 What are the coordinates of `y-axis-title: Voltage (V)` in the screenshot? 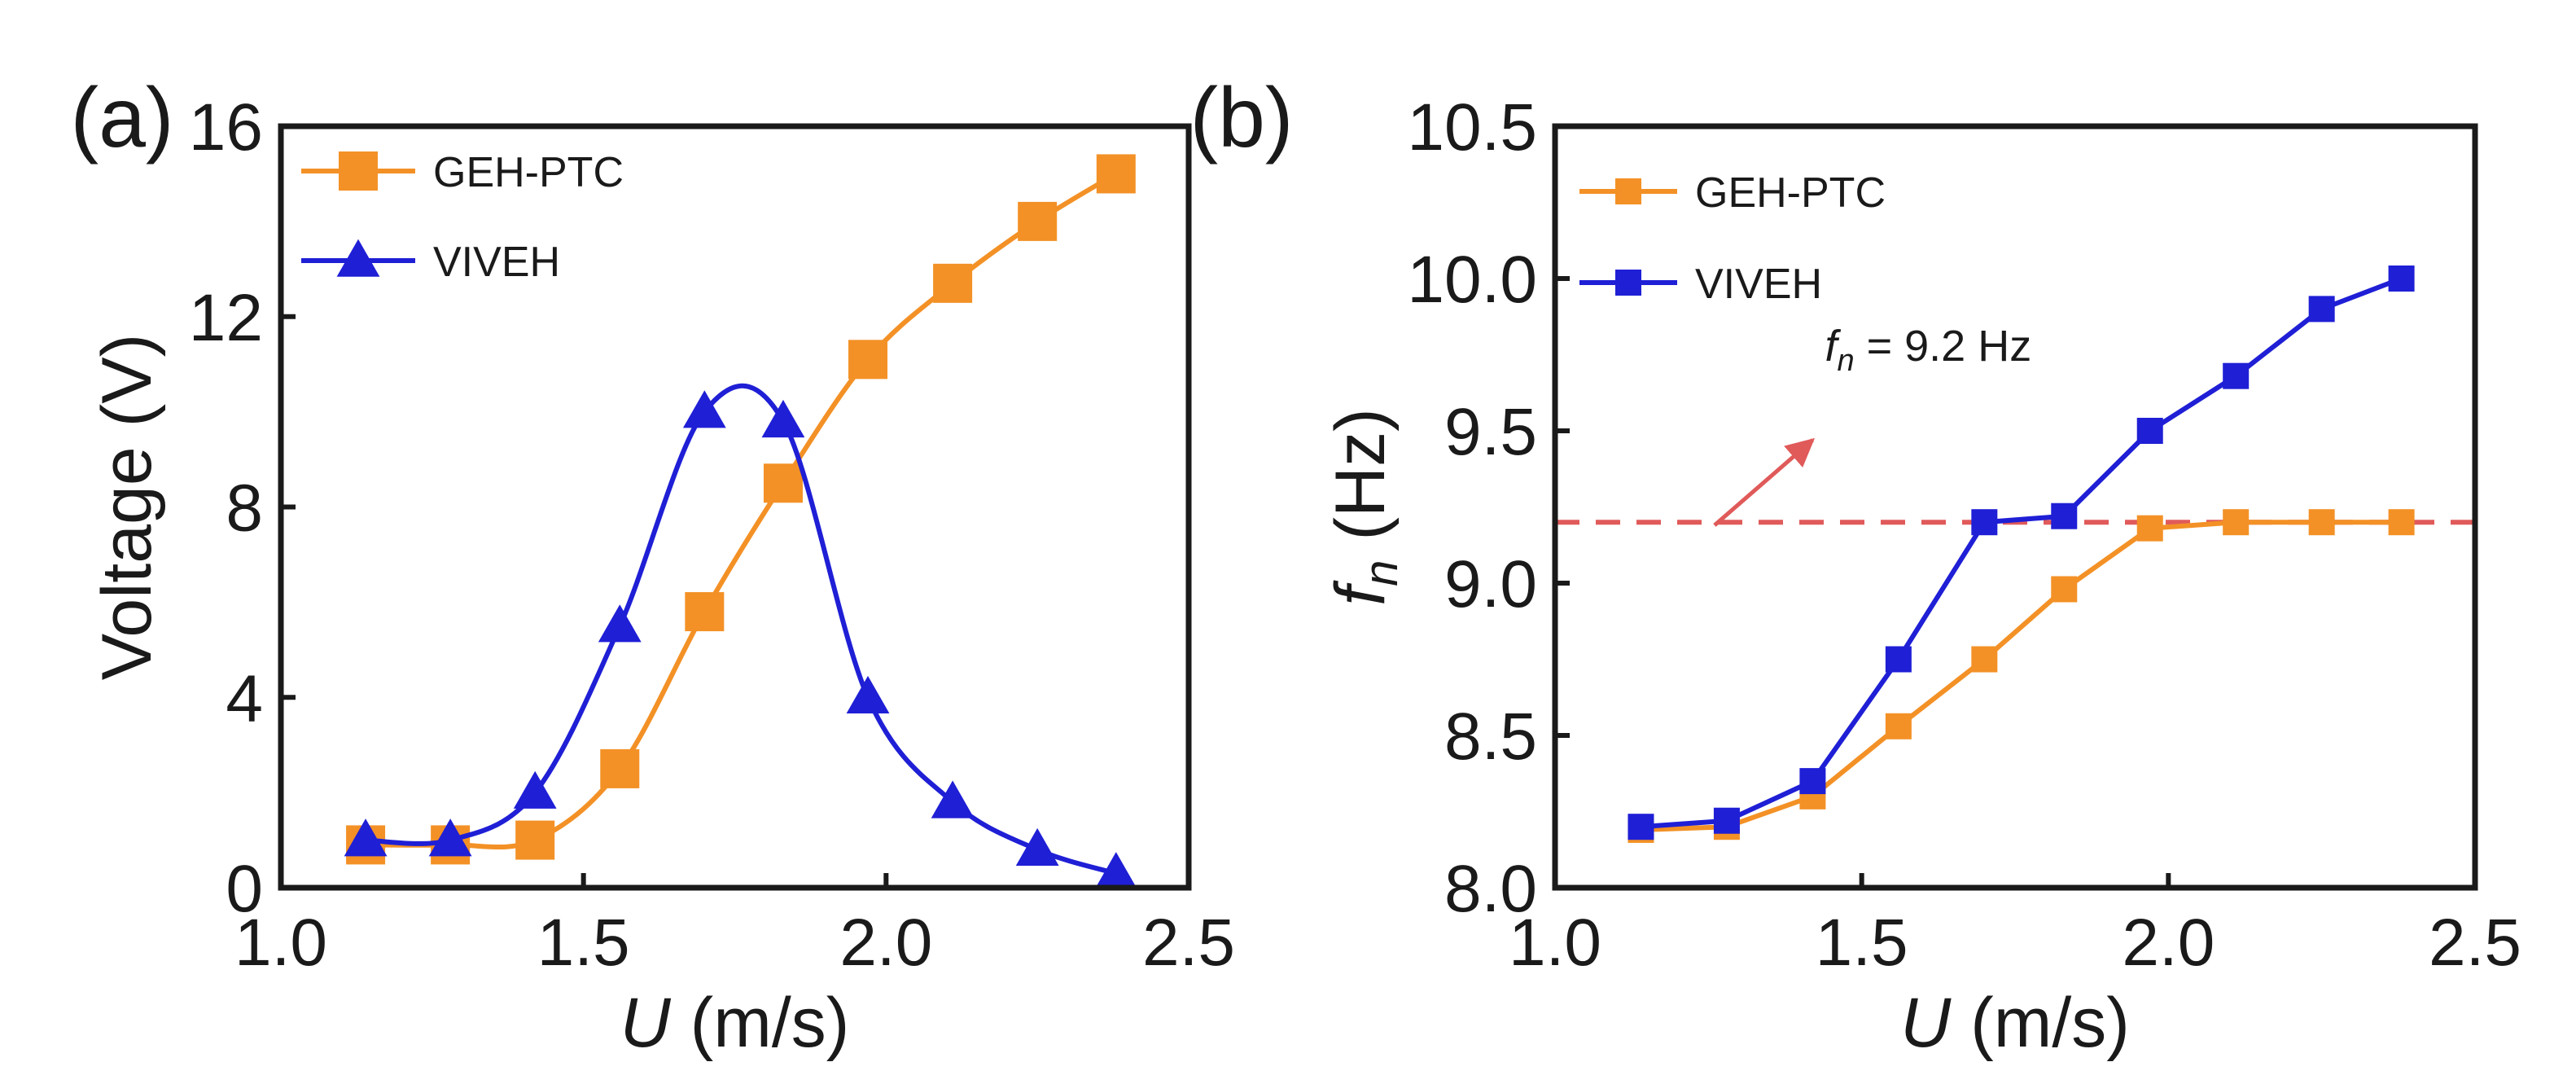 It's located at (127, 507).